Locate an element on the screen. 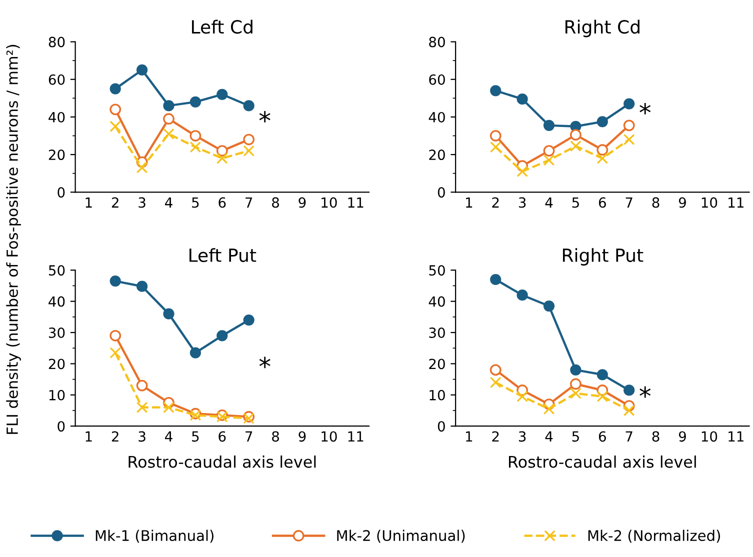  chart-title: Left Put is located at coordinates (223, 255).